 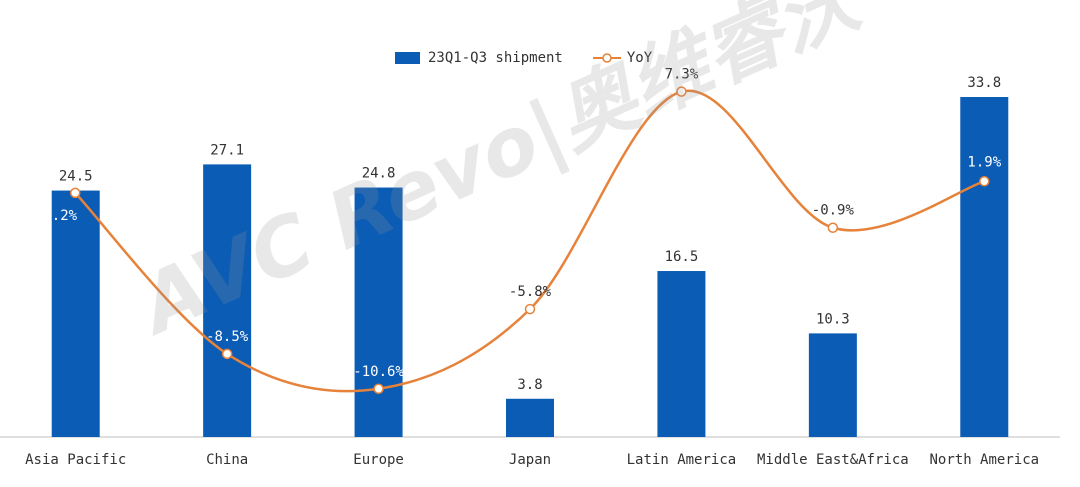 I want to click on legend-label-shipment: 23Q1-Q3 shipment, so click(x=495, y=58).